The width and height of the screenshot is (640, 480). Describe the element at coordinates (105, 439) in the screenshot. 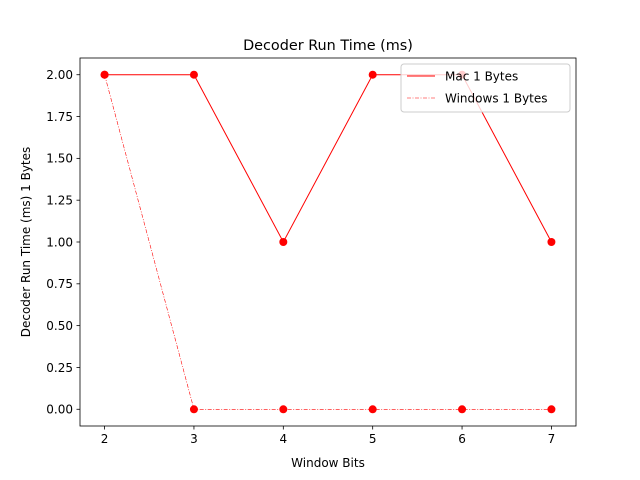

I see `x-tick-label: 2` at that location.